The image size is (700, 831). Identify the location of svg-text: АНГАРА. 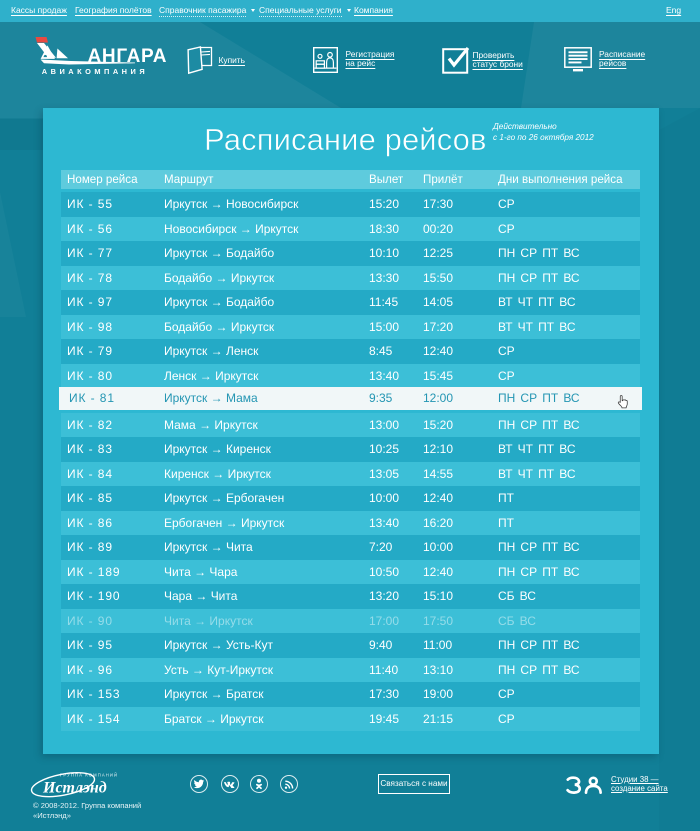
(128, 56).